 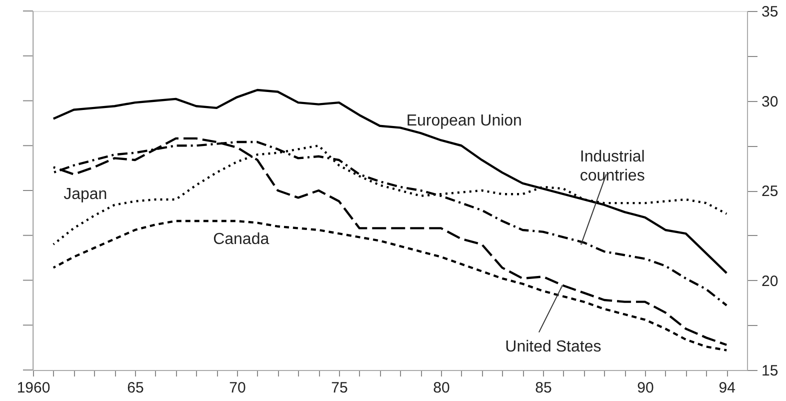 What do you see at coordinates (727, 388) in the screenshot?
I see `x-tick-label: 94` at bounding box center [727, 388].